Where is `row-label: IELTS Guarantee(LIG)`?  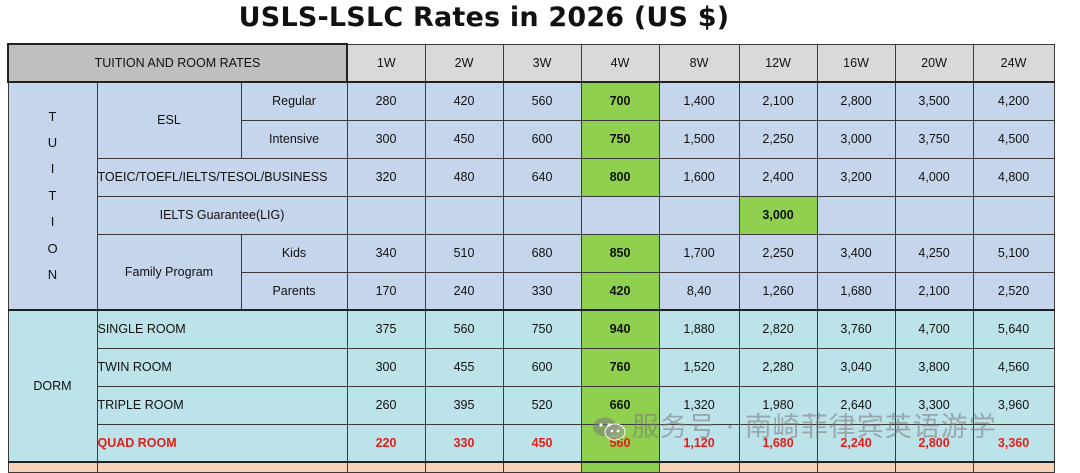 row-label: IELTS Guarantee(LIG) is located at coordinates (222, 215).